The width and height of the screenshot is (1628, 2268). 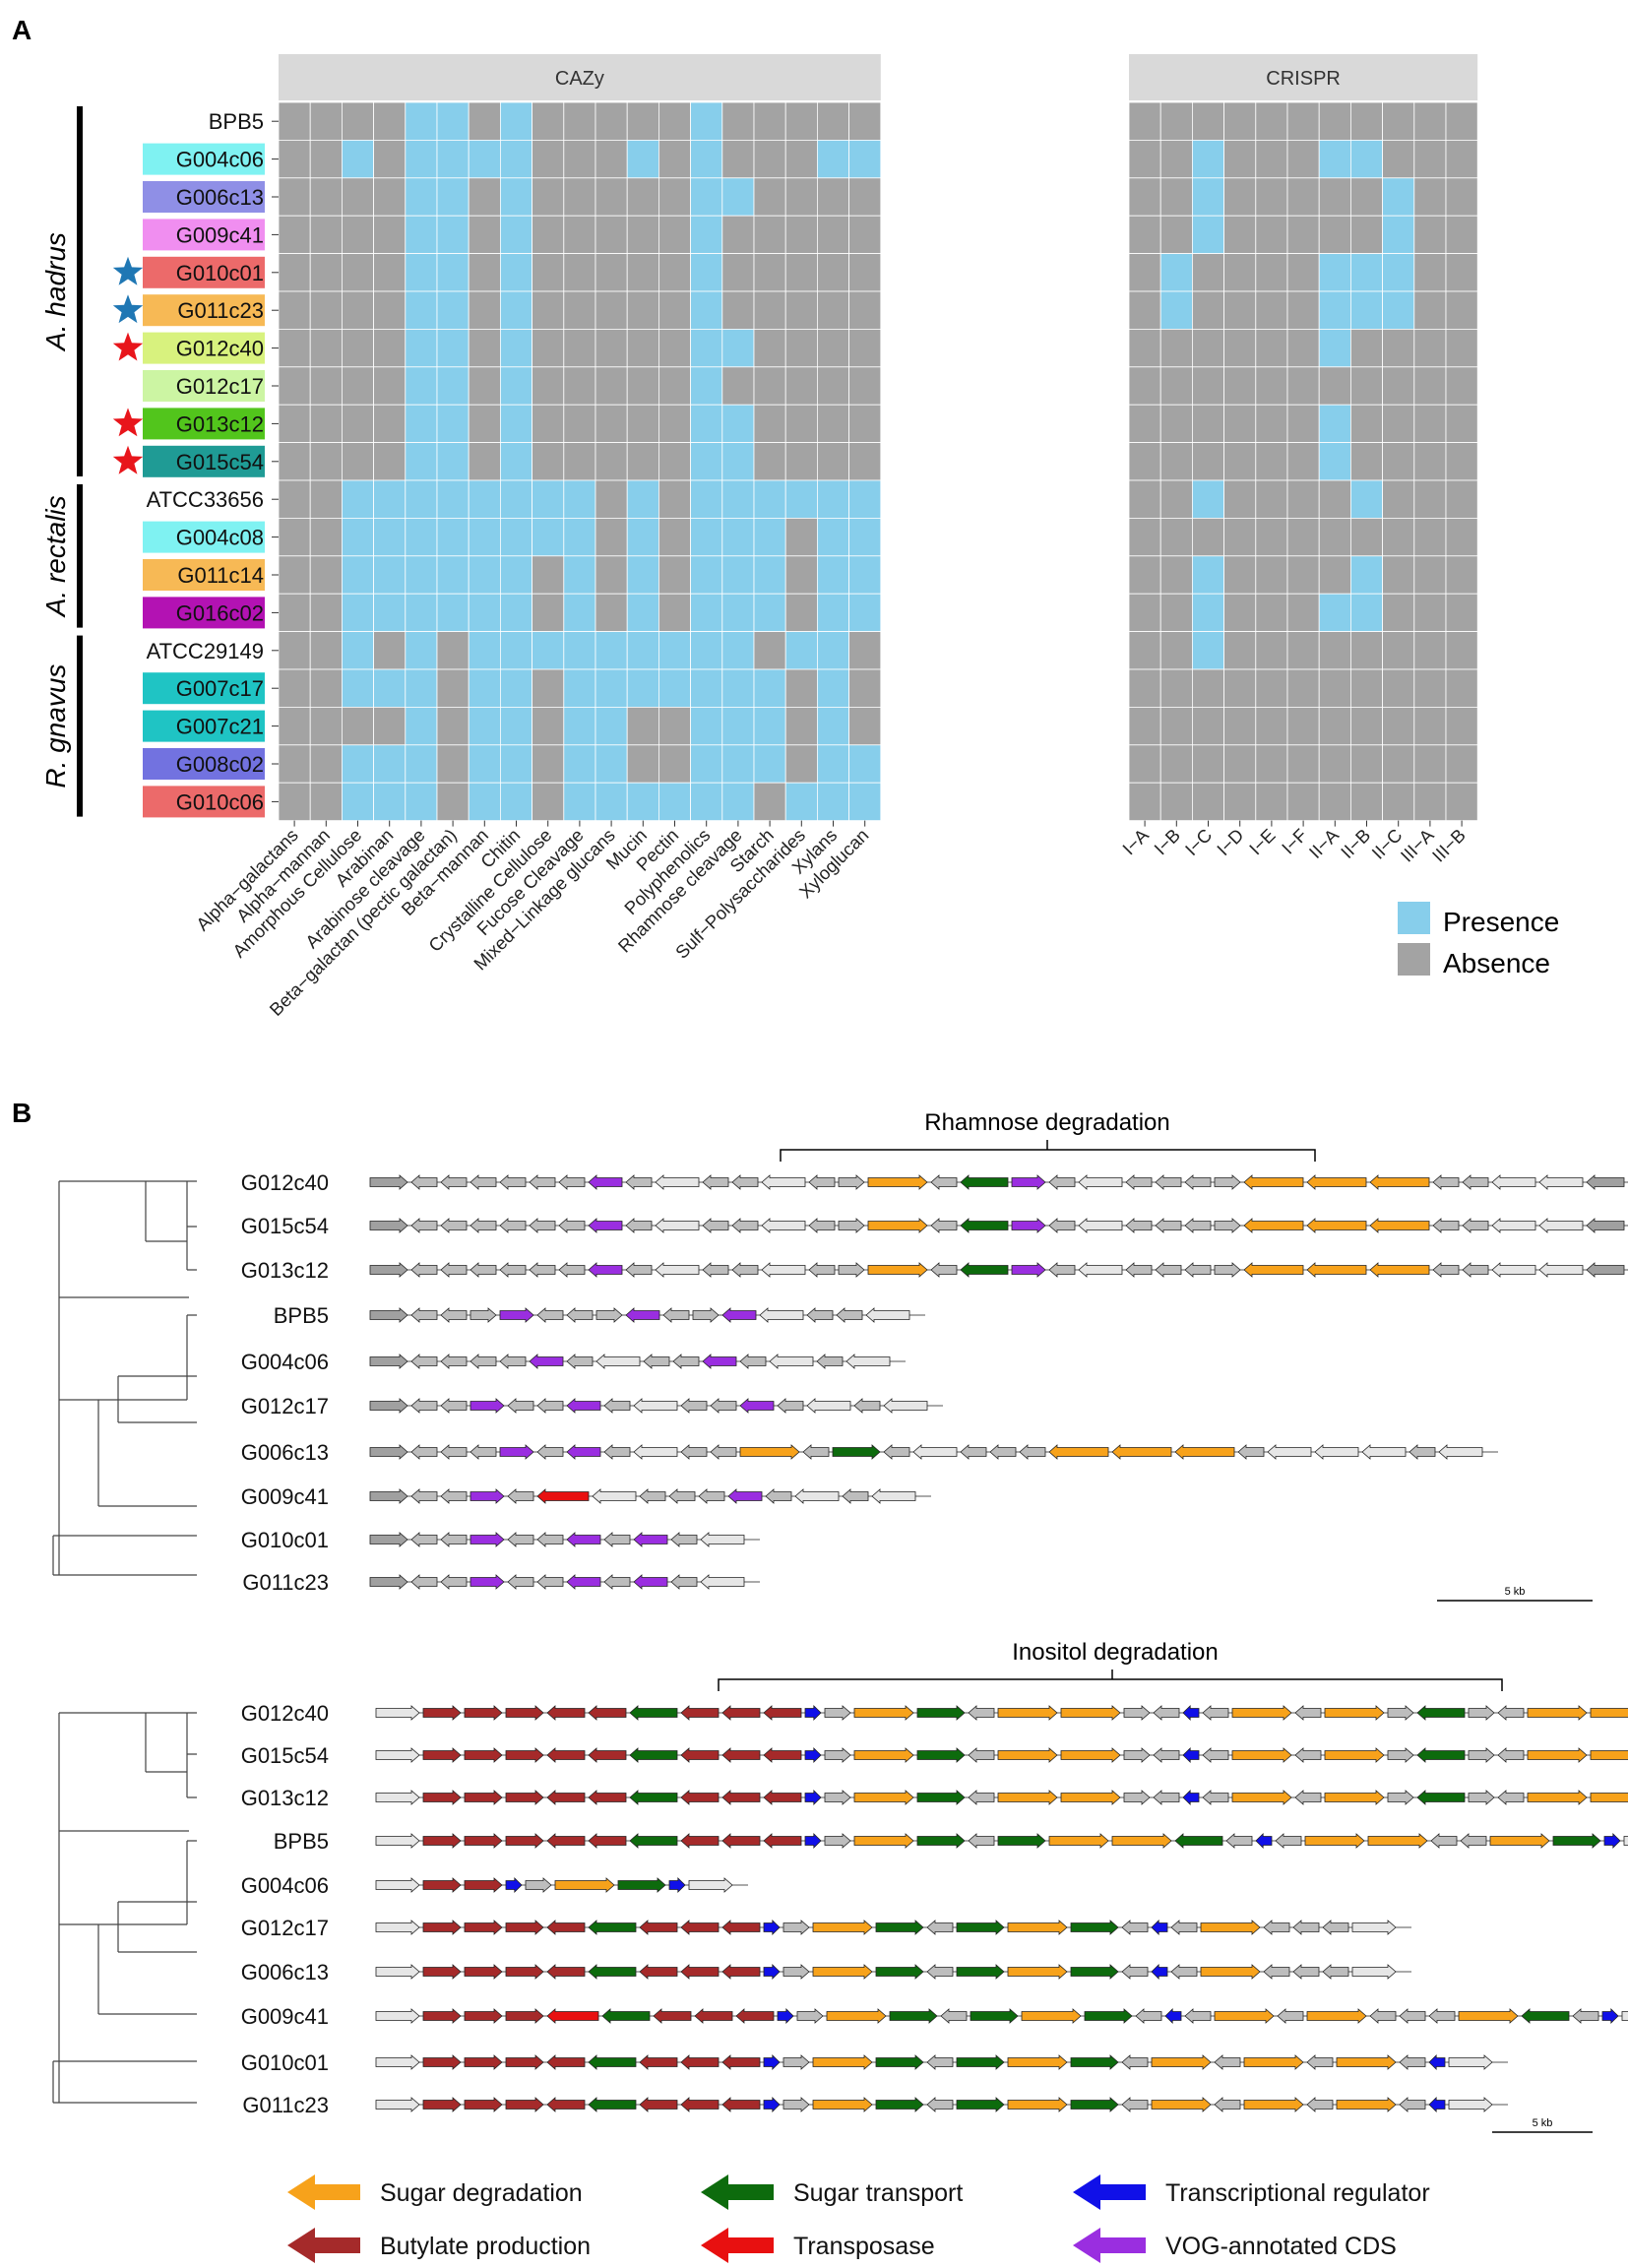 What do you see at coordinates (220, 538) in the screenshot?
I see `row-label: G004c08` at bounding box center [220, 538].